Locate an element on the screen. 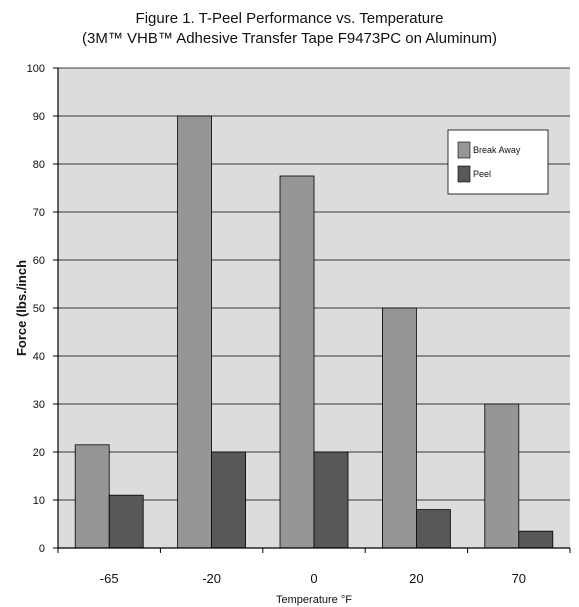 The image size is (579, 607). y-axis-label: Force (lbs./inch is located at coordinates (21, 308).